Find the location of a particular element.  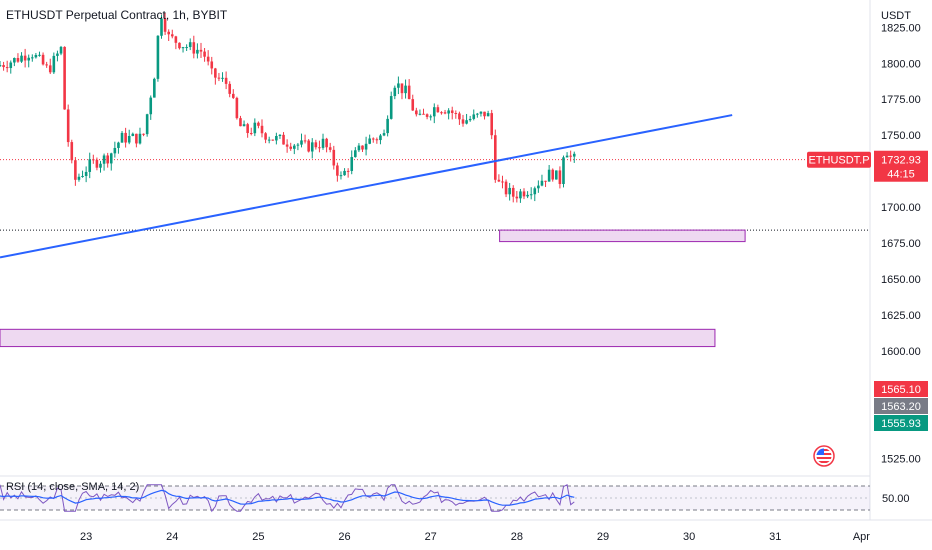

last-price-badge is located at coordinates (901, 166).